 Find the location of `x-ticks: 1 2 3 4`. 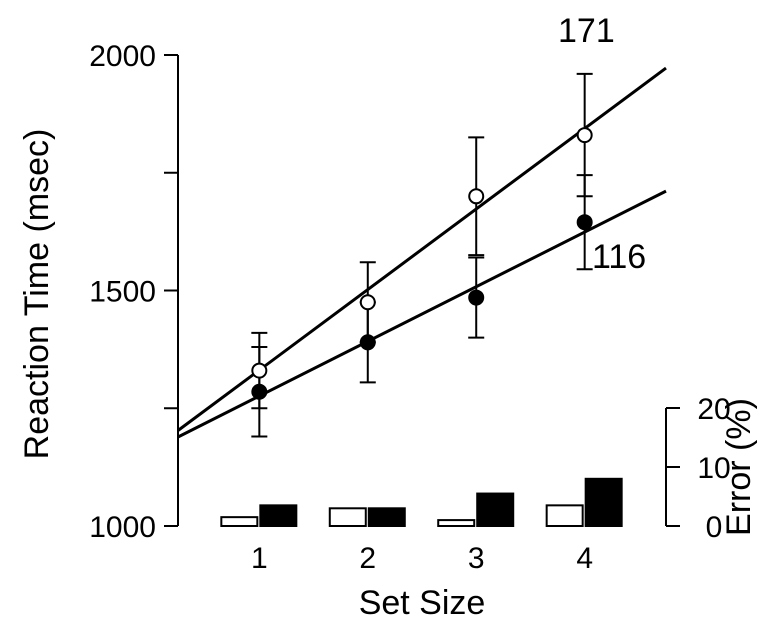

x-ticks: 1 2 3 4 is located at coordinates (422, 558).